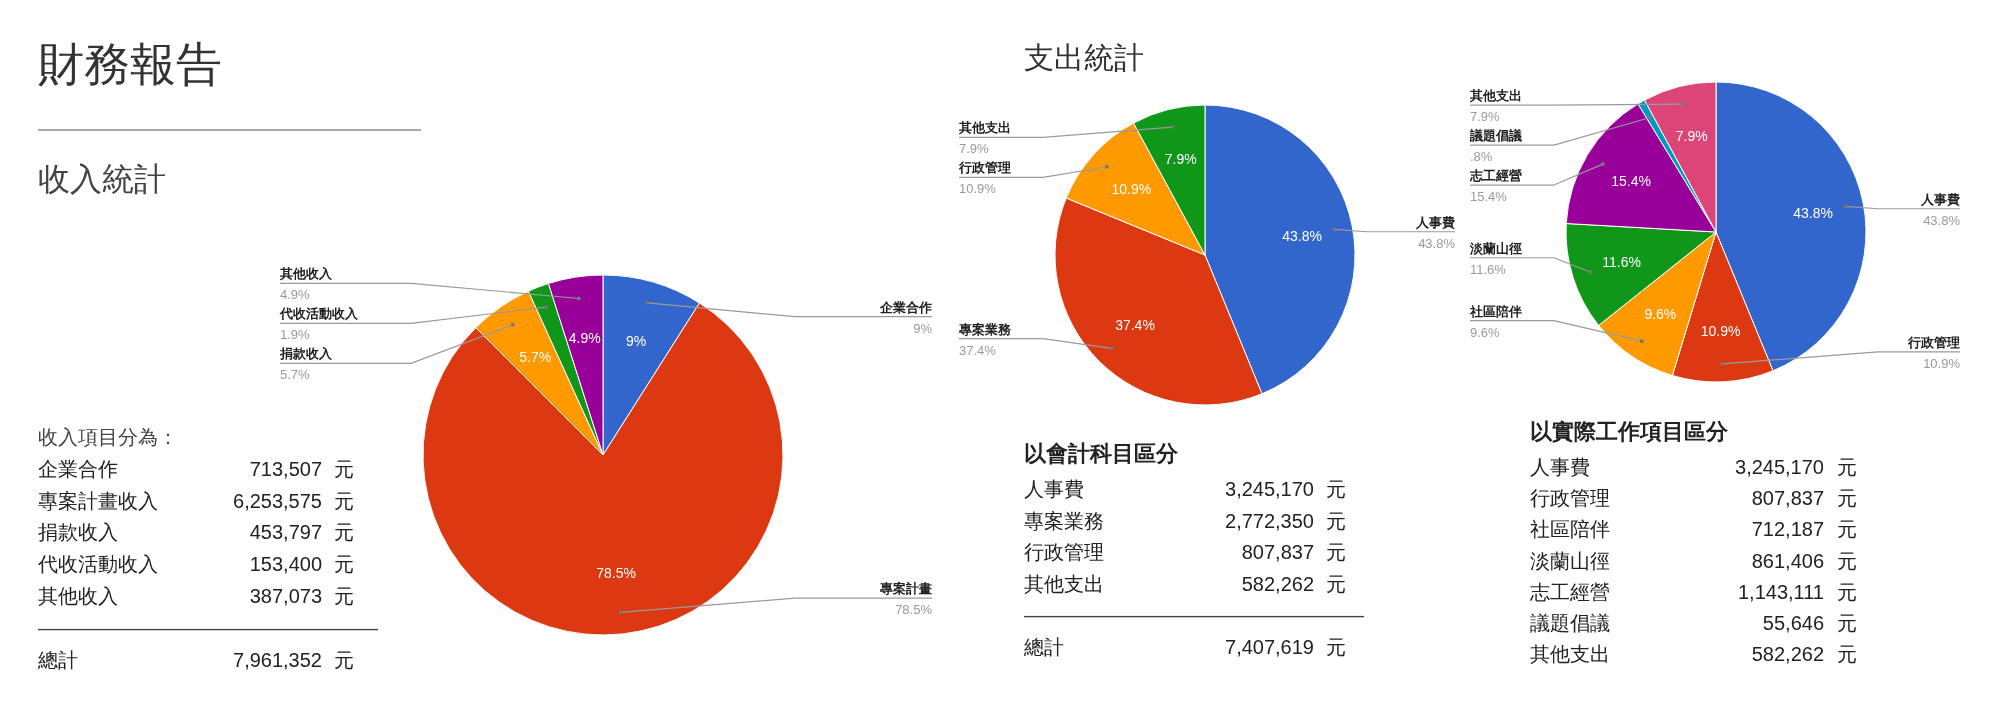 This screenshot has height=723, width=2000. I want to click on slice-label: 志工經營, so click(1495, 176).